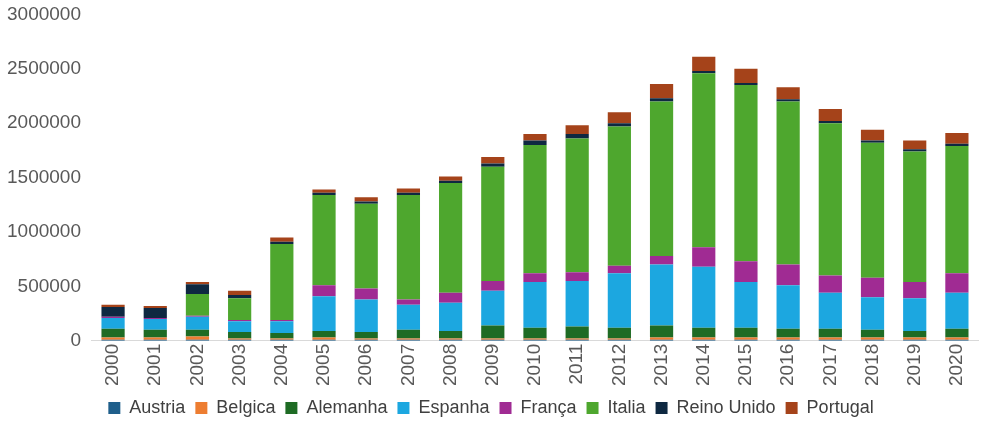 The height and width of the screenshot is (427, 1008). I want to click on legend-label: Portugal, so click(840, 406).